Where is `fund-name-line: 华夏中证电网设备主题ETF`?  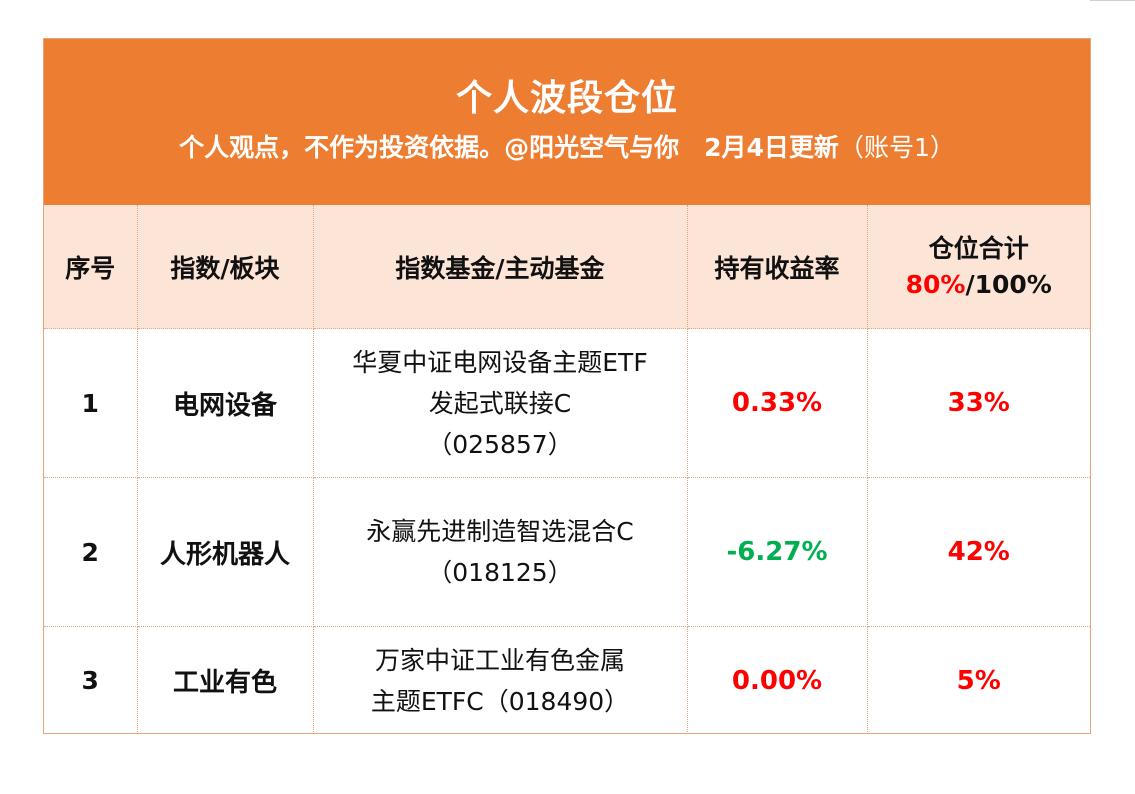 fund-name-line: 华夏中证电网设备主题ETF is located at coordinates (500, 362).